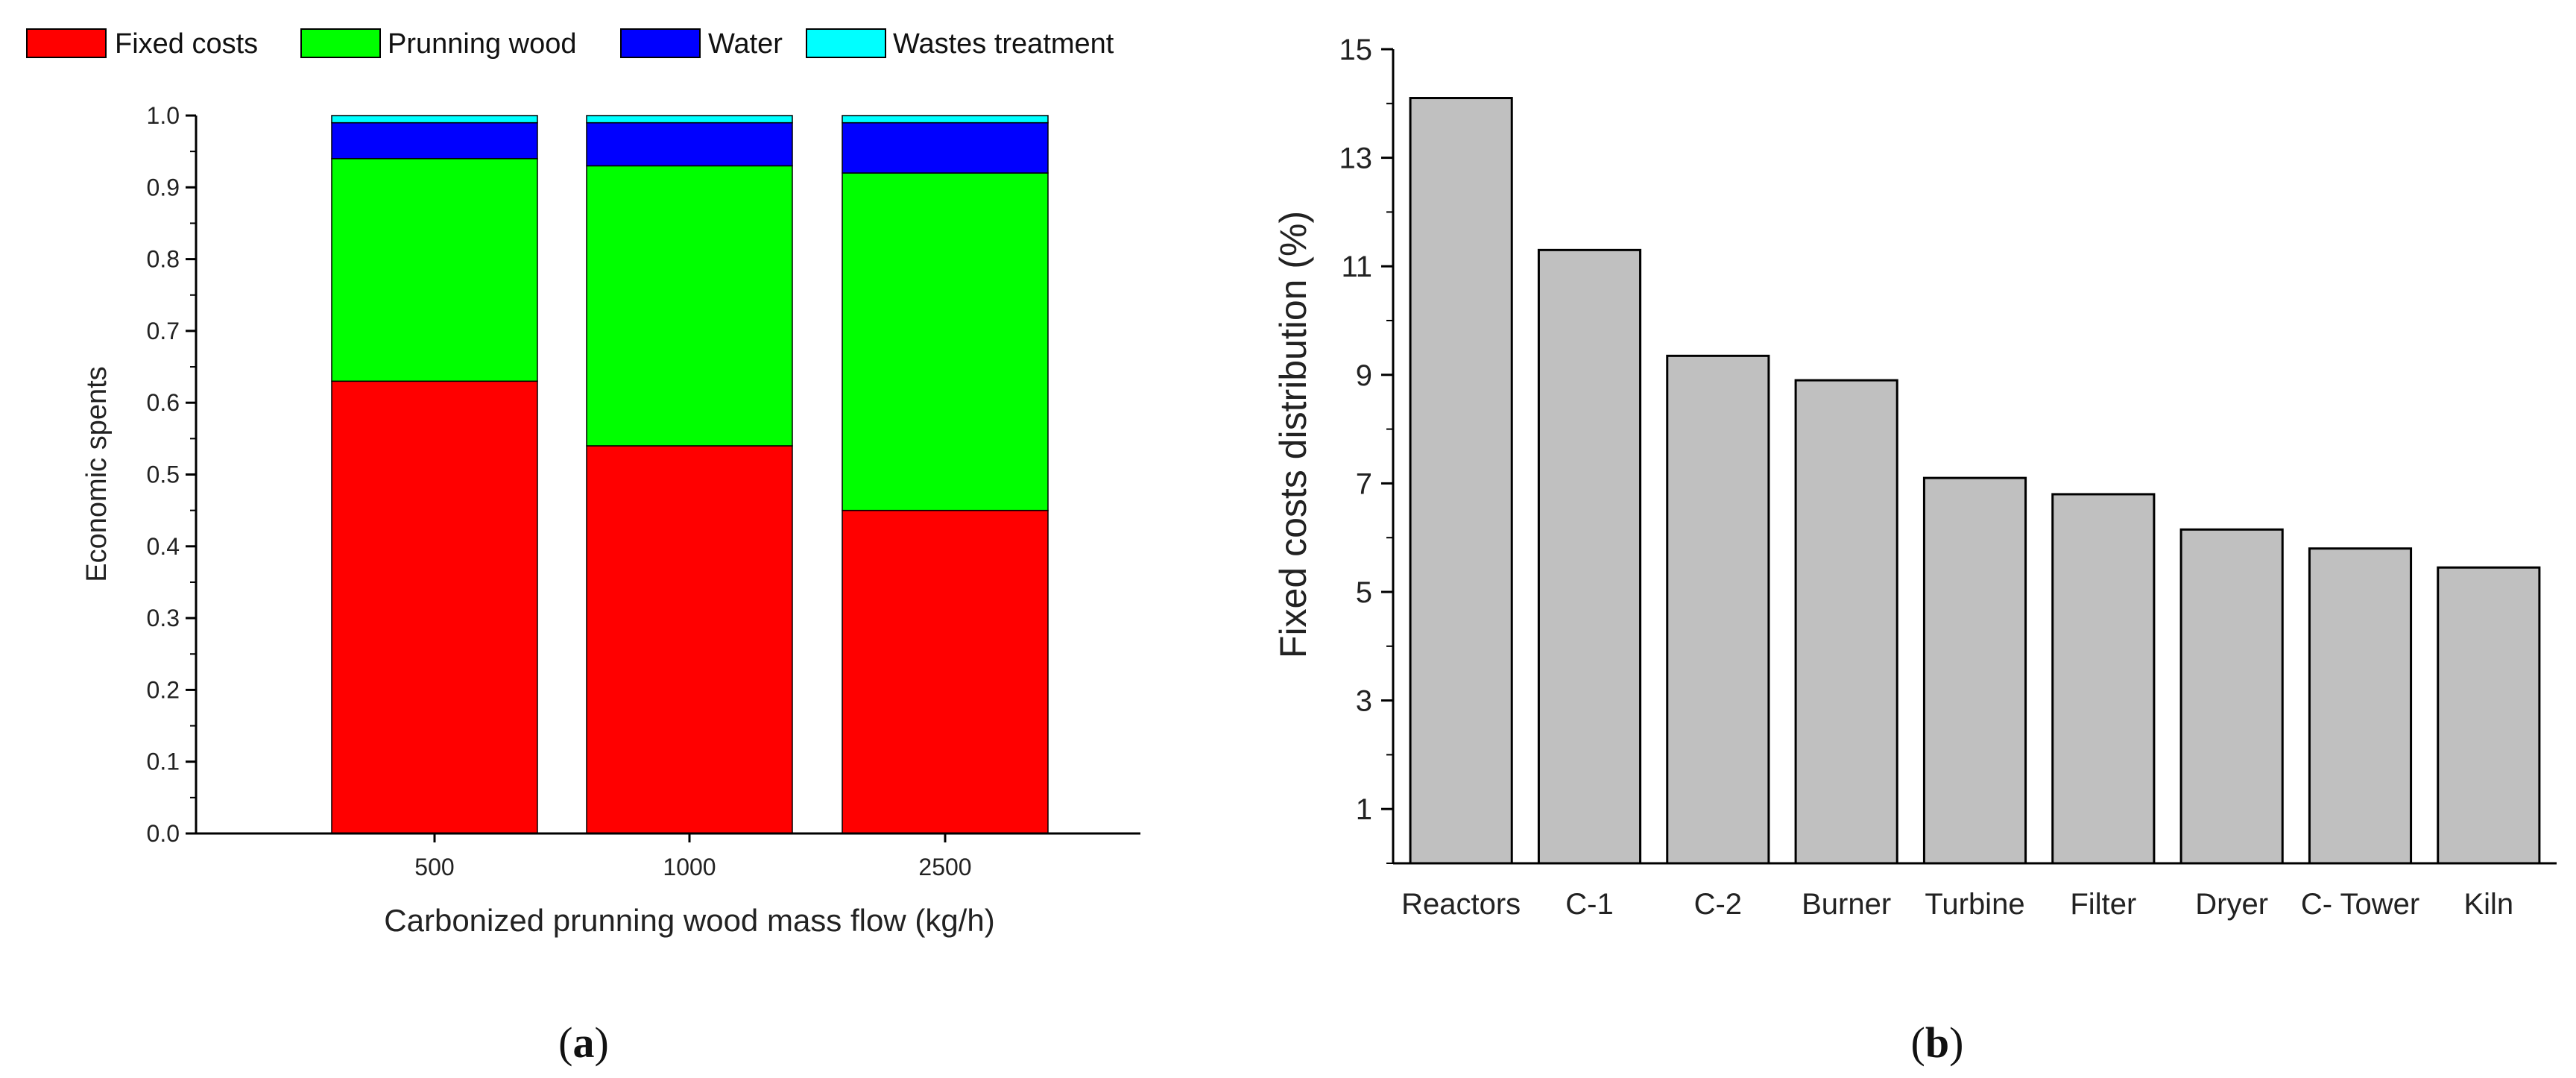 The width and height of the screenshot is (2576, 1078). What do you see at coordinates (1003, 44) in the screenshot?
I see `legend-label-wastes-treatment: Wastes treatment` at bounding box center [1003, 44].